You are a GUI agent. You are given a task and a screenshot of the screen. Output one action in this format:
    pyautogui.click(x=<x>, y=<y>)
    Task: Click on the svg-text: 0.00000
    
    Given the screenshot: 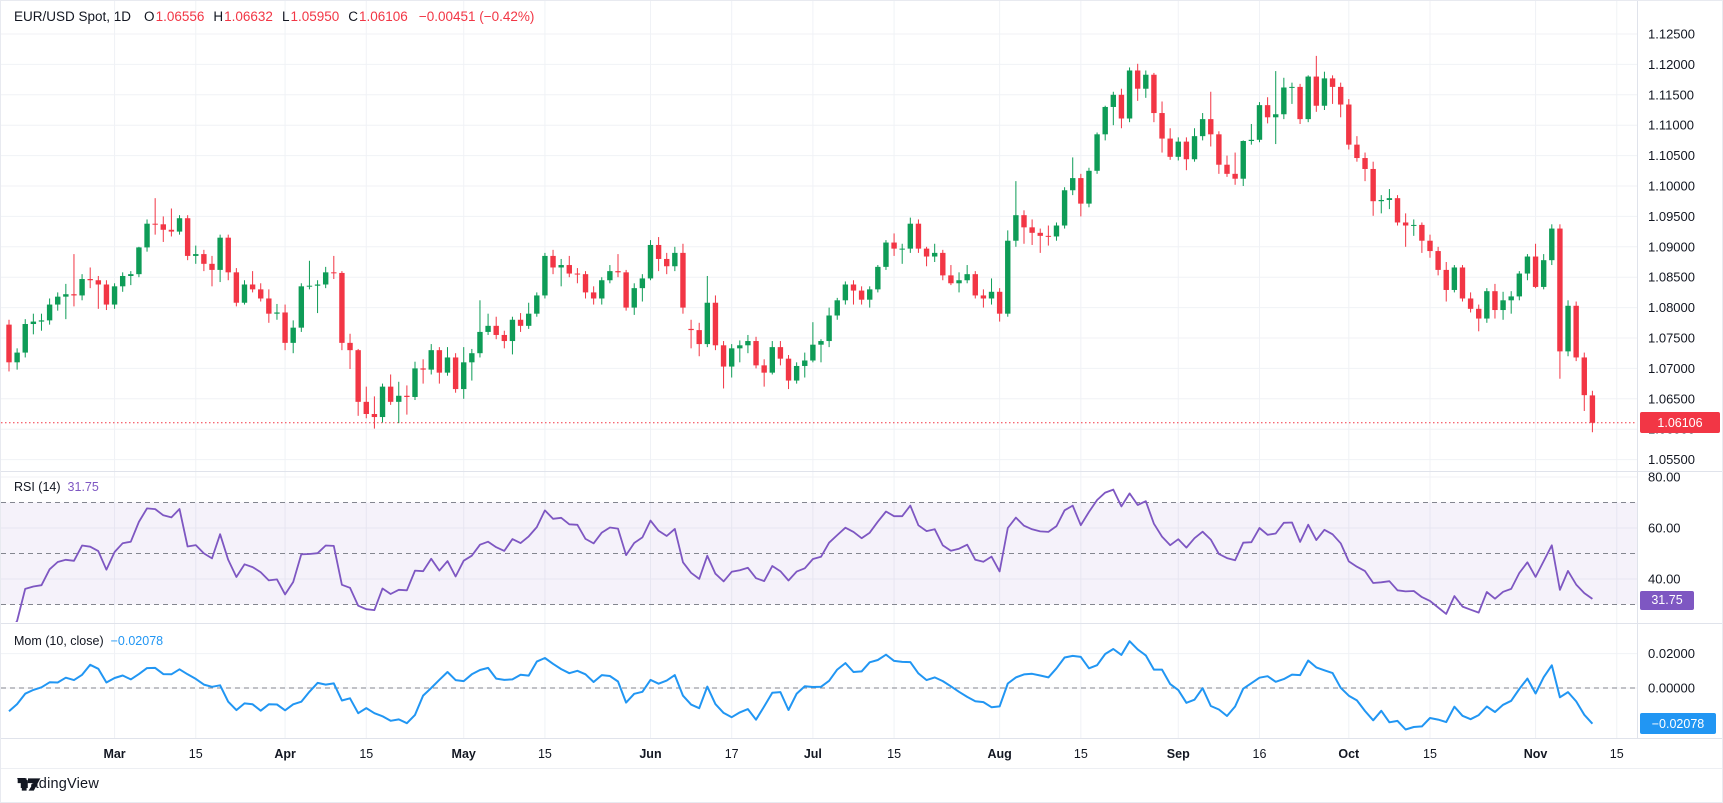 What is the action you would take?
    pyautogui.click(x=1671, y=688)
    